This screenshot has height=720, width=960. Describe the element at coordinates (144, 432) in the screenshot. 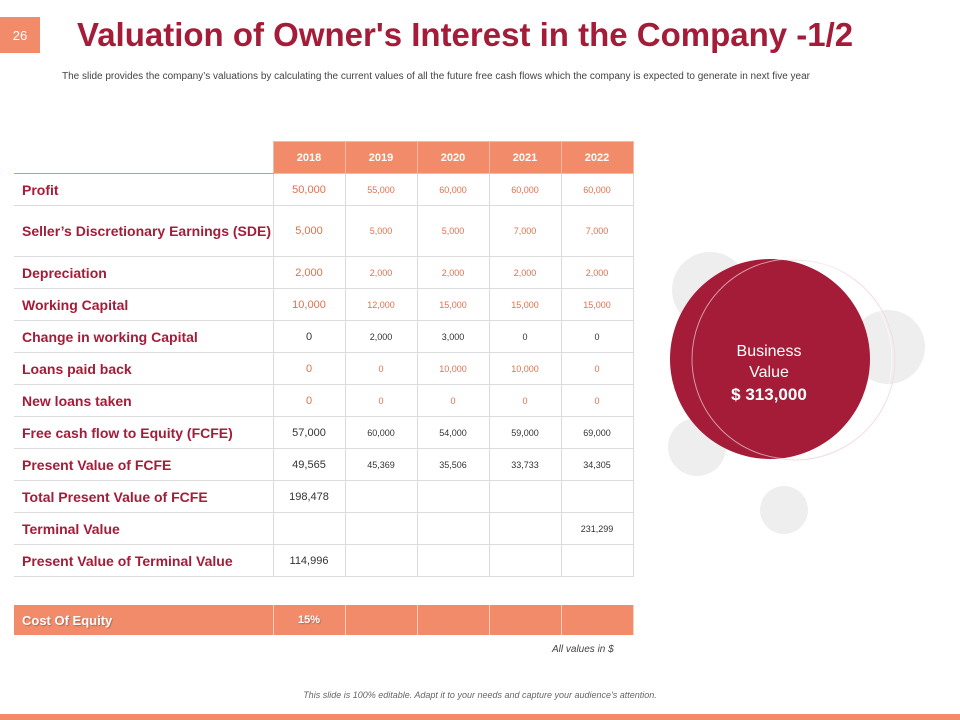

I see `row-label: Free cash flow to Equity (FCFE)` at that location.